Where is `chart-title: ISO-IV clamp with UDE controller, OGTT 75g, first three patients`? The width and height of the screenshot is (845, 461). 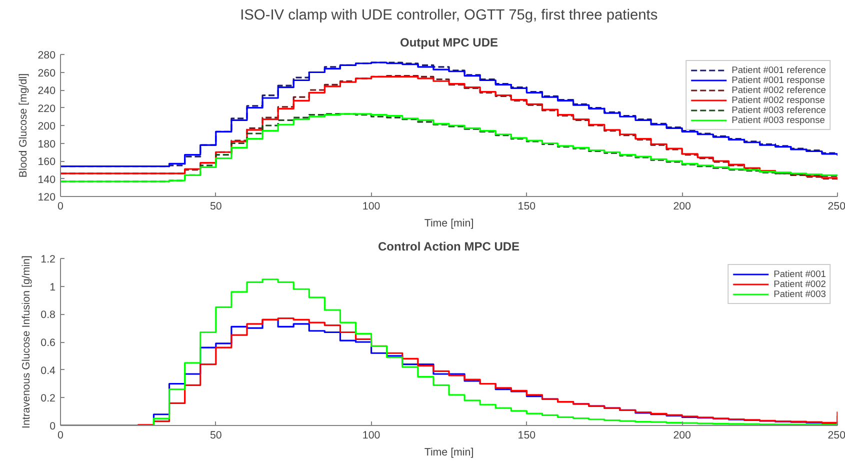 chart-title: ISO-IV clamp with UDE controller, OGTT 75g, first three patients is located at coordinates (449, 16).